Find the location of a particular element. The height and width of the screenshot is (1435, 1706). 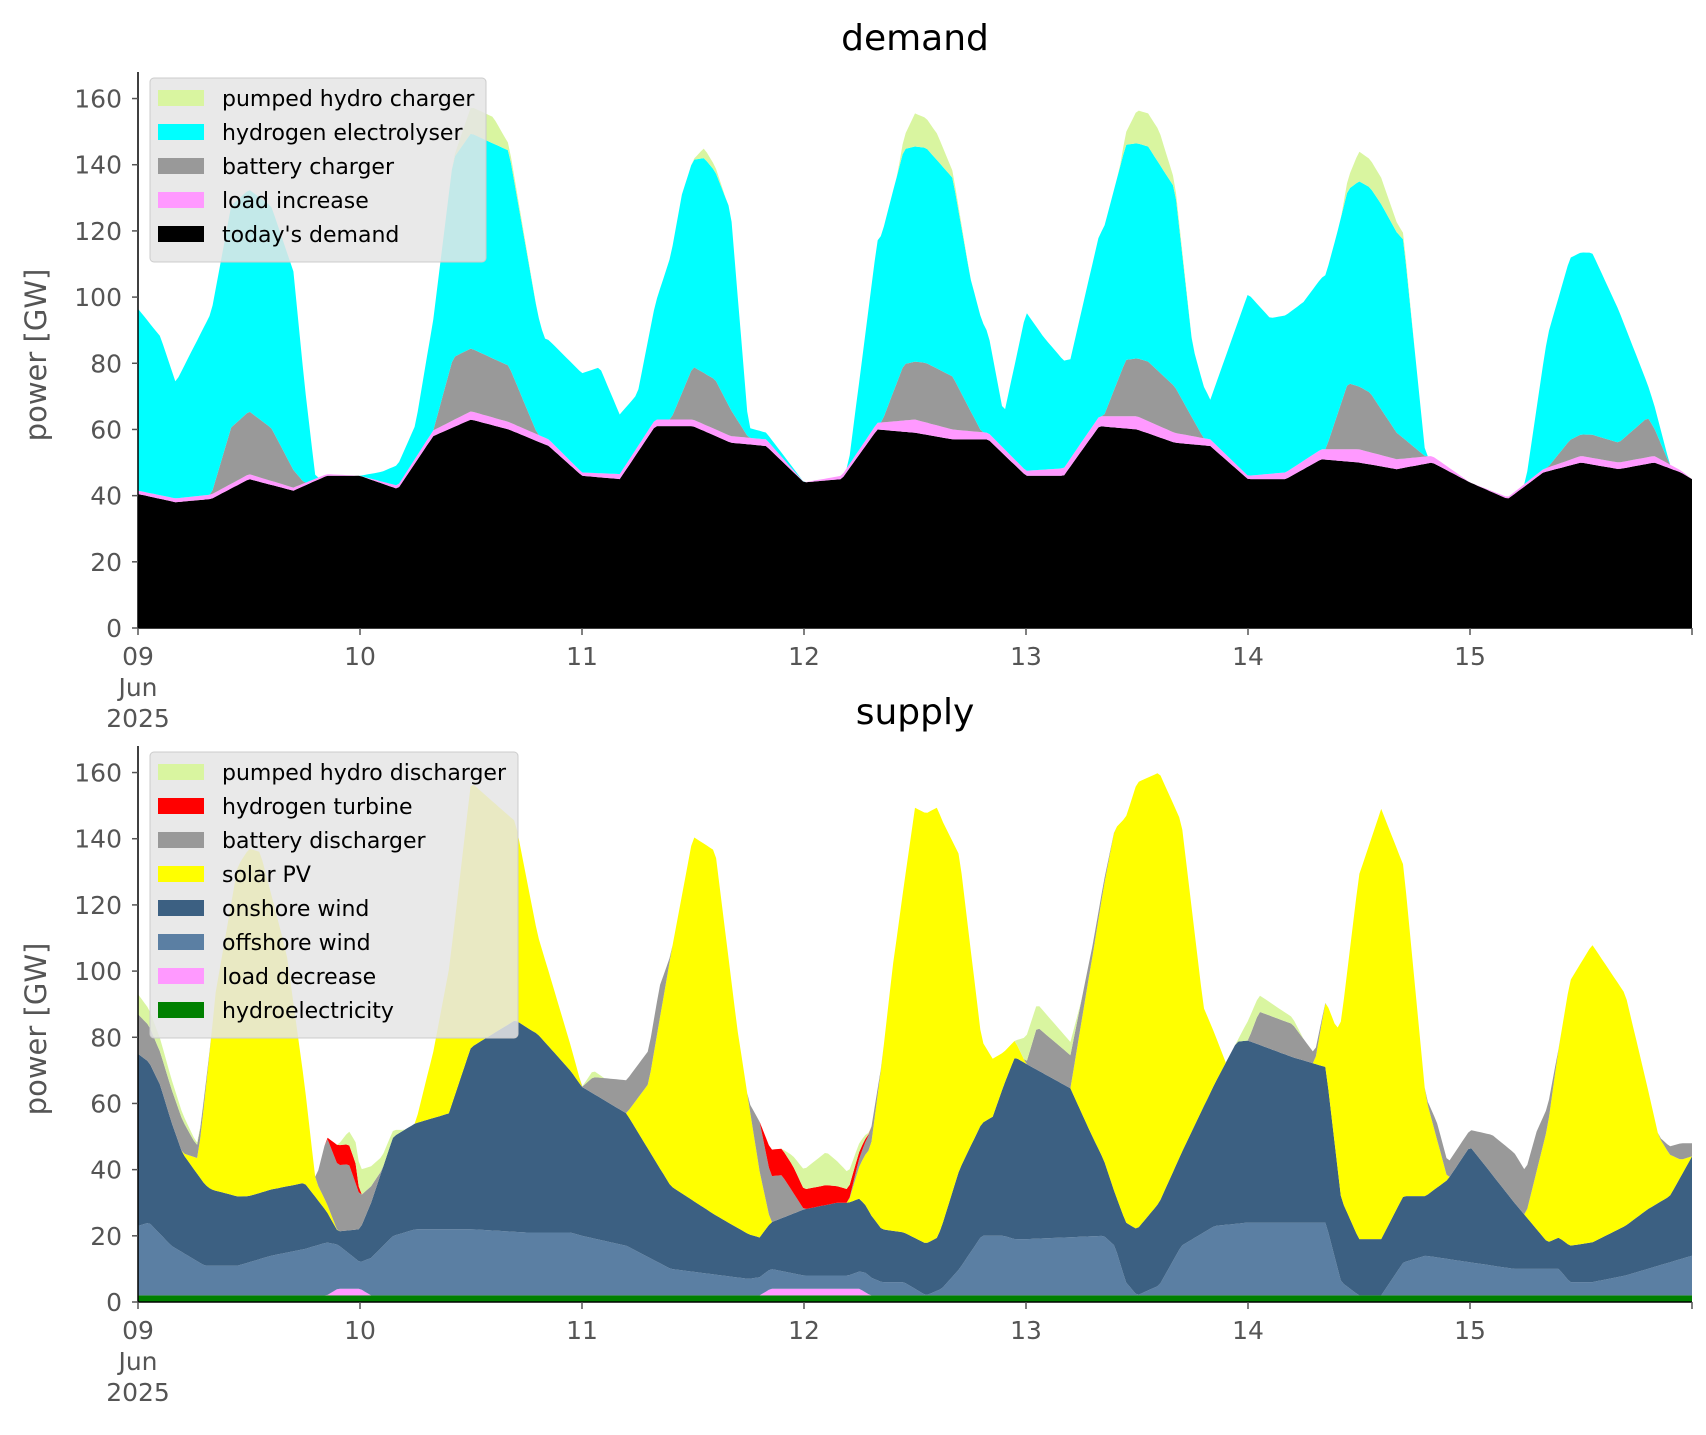

legend-label: battery discharger is located at coordinates (324, 841).